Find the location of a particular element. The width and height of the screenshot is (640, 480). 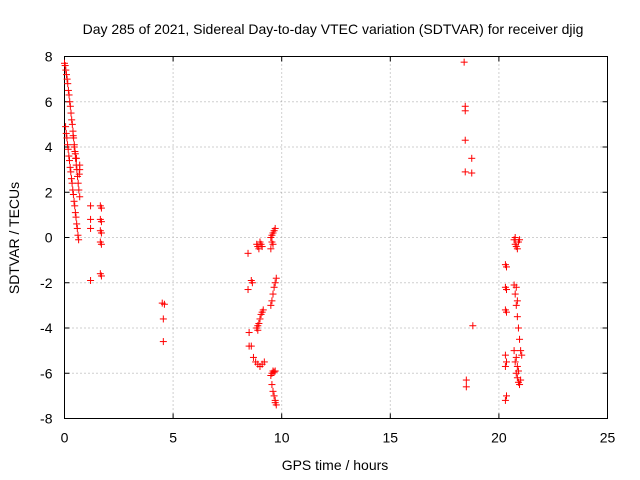

x-axis-label: GPS time / hours is located at coordinates (335, 465).